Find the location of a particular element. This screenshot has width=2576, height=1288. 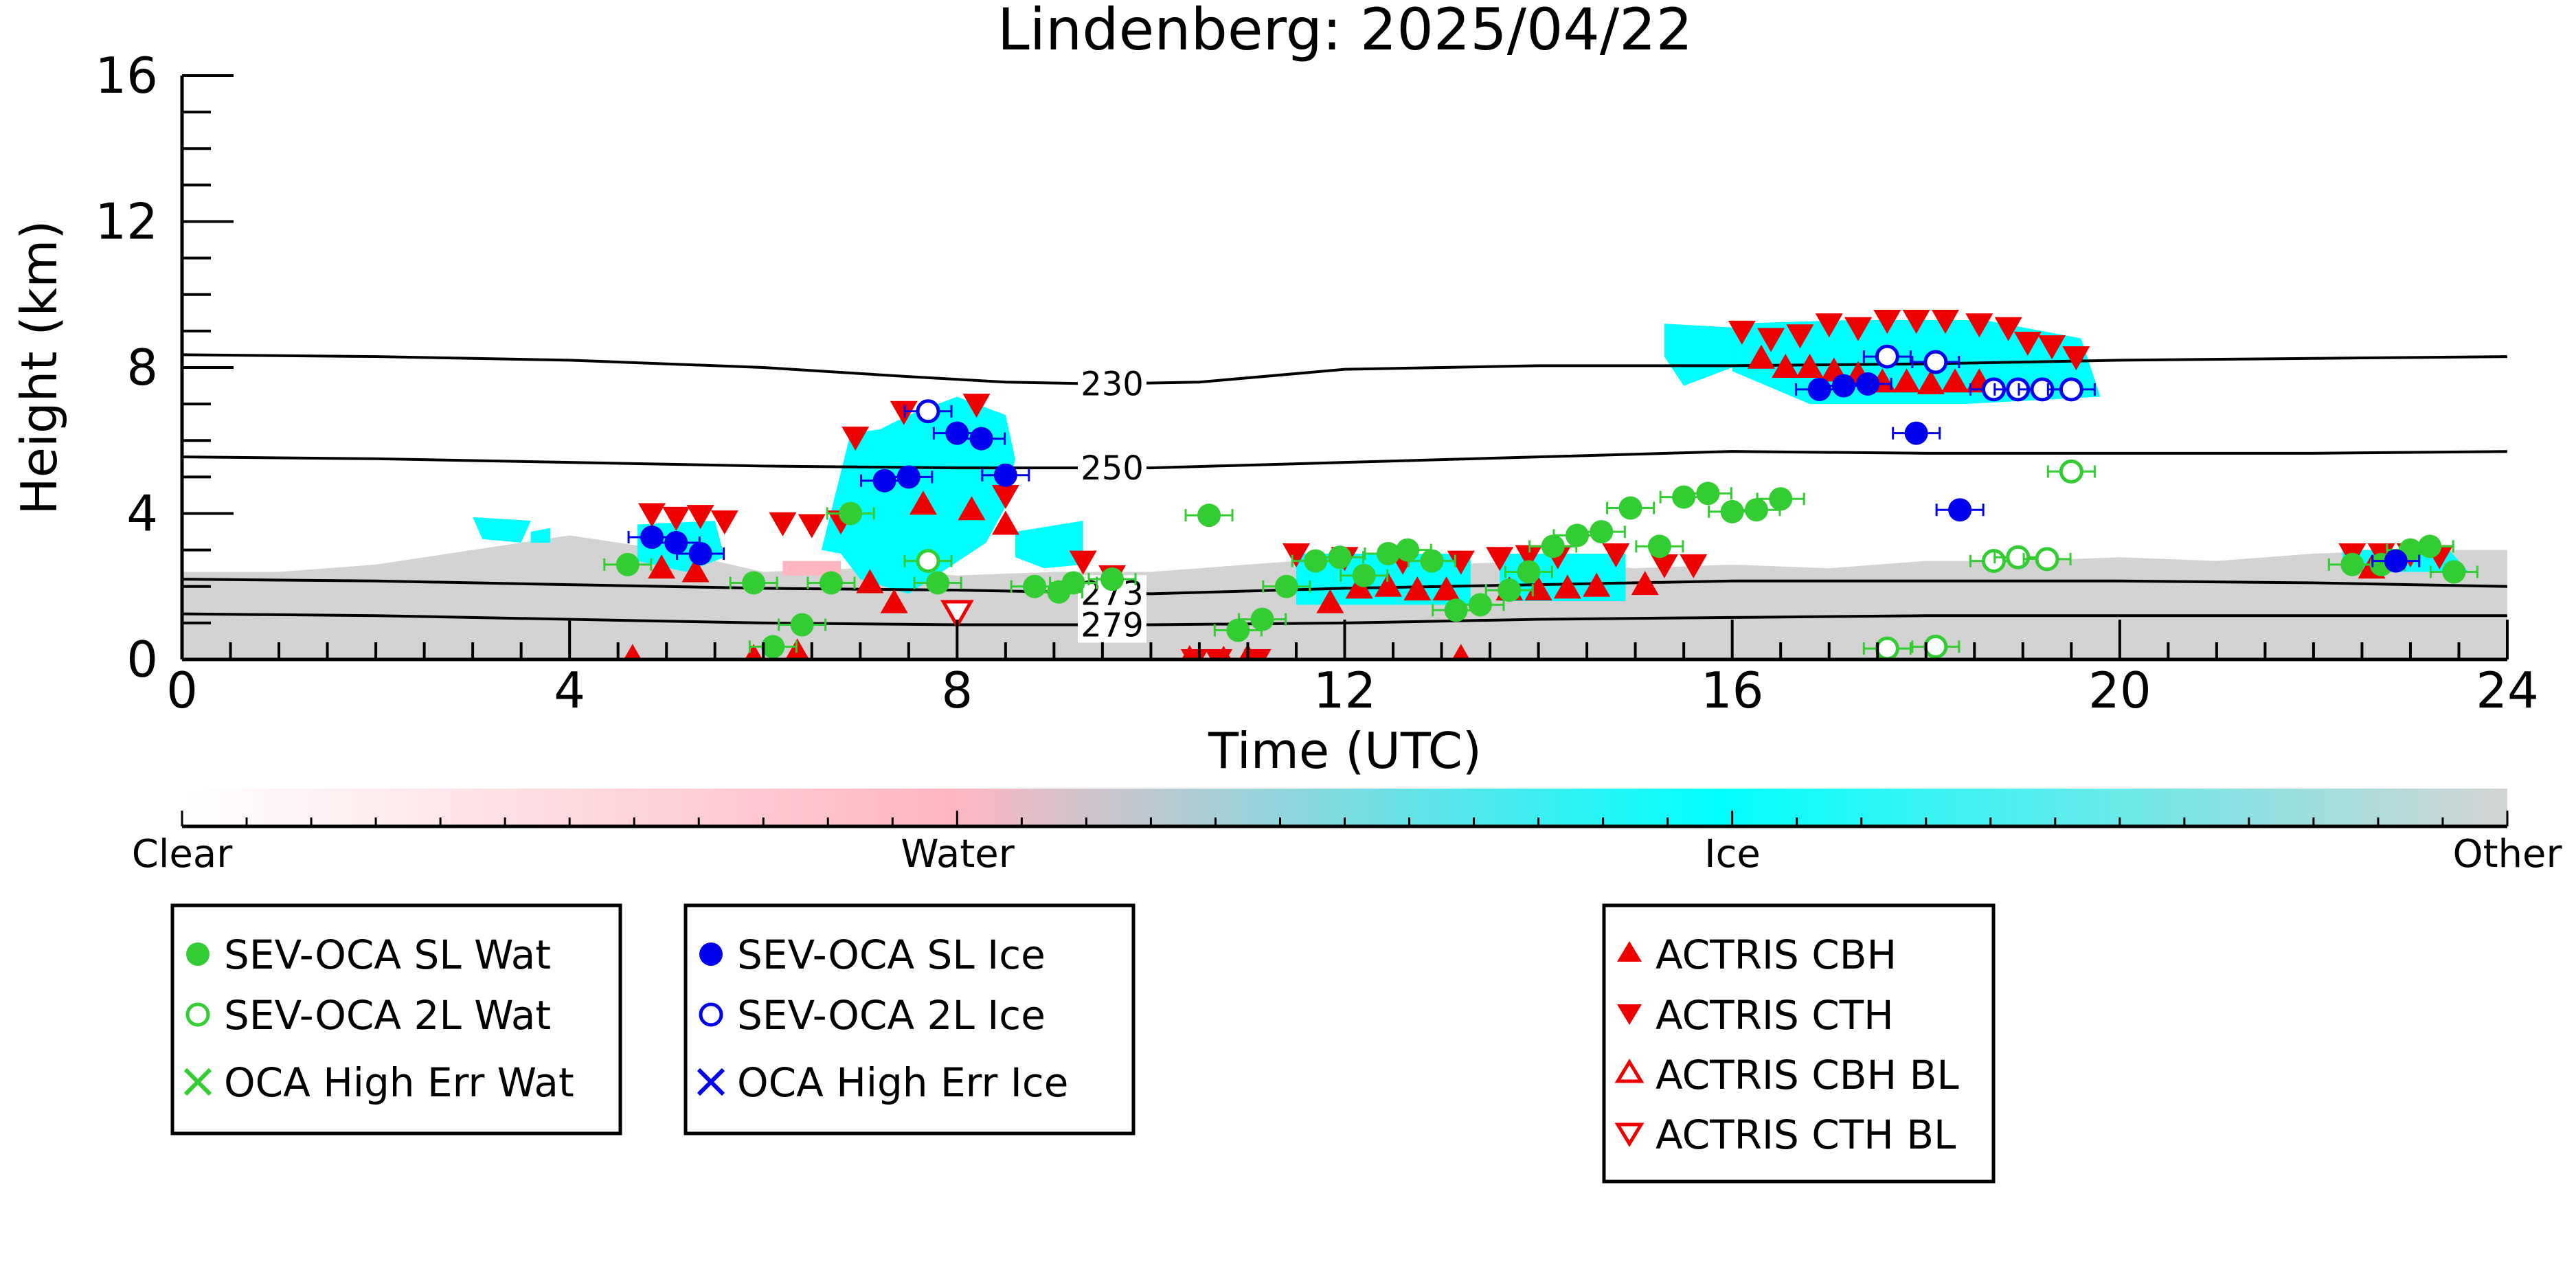

y-tick-label-12: 12 is located at coordinates (126, 222).